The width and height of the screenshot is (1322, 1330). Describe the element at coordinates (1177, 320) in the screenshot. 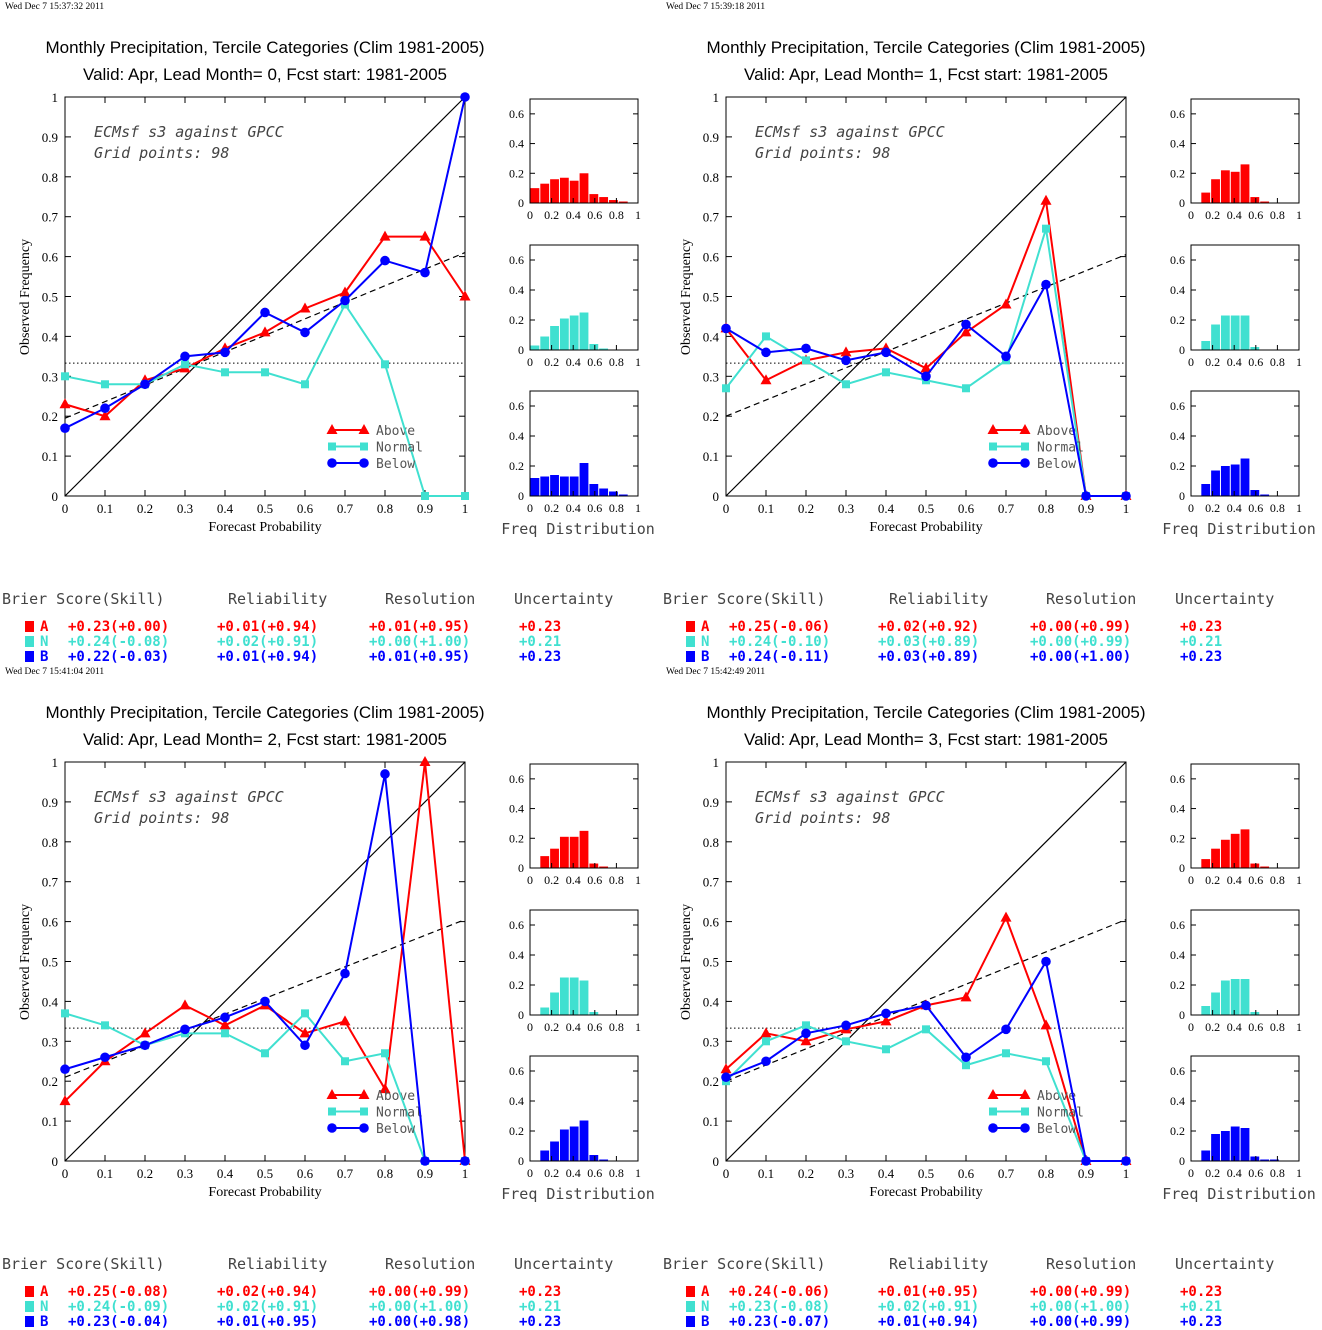

I see `hist-y-tick-label: 0.2` at that location.